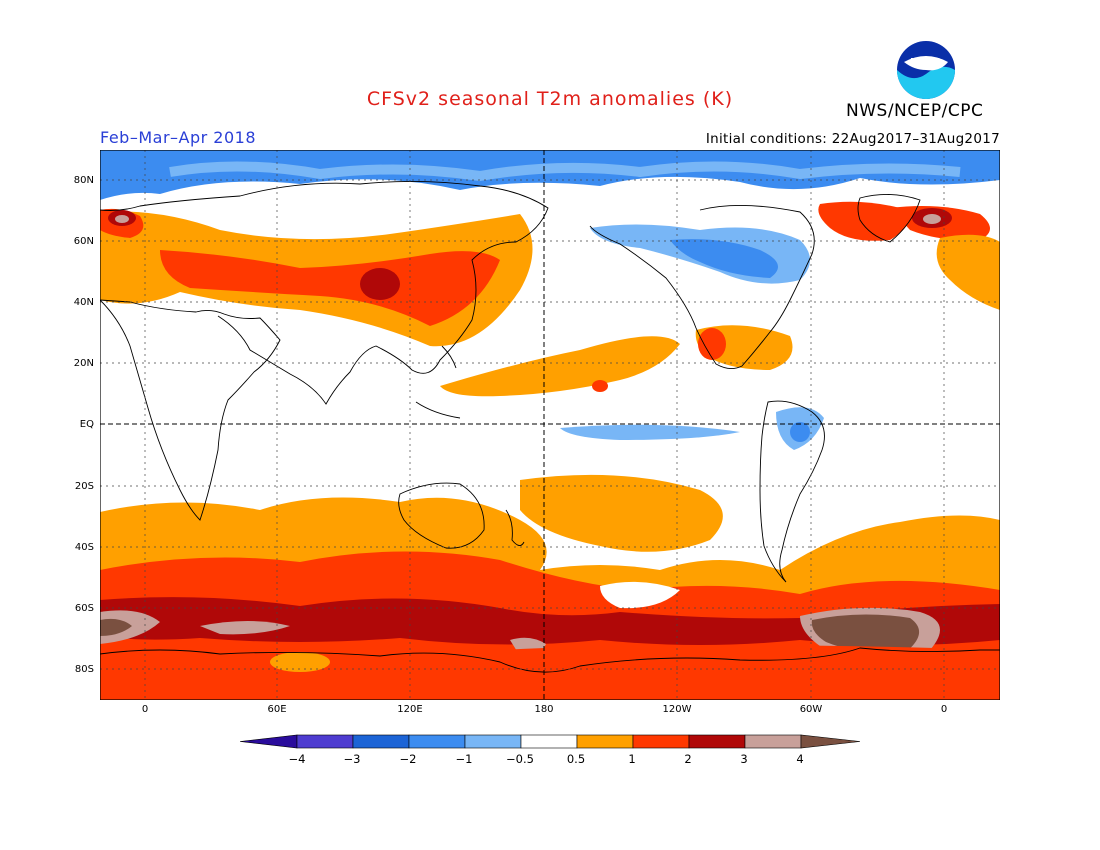 Image resolution: width=1100 pixels, height=850 pixels. What do you see at coordinates (84, 486) in the screenshot?
I see `lat-label: 20S` at bounding box center [84, 486].